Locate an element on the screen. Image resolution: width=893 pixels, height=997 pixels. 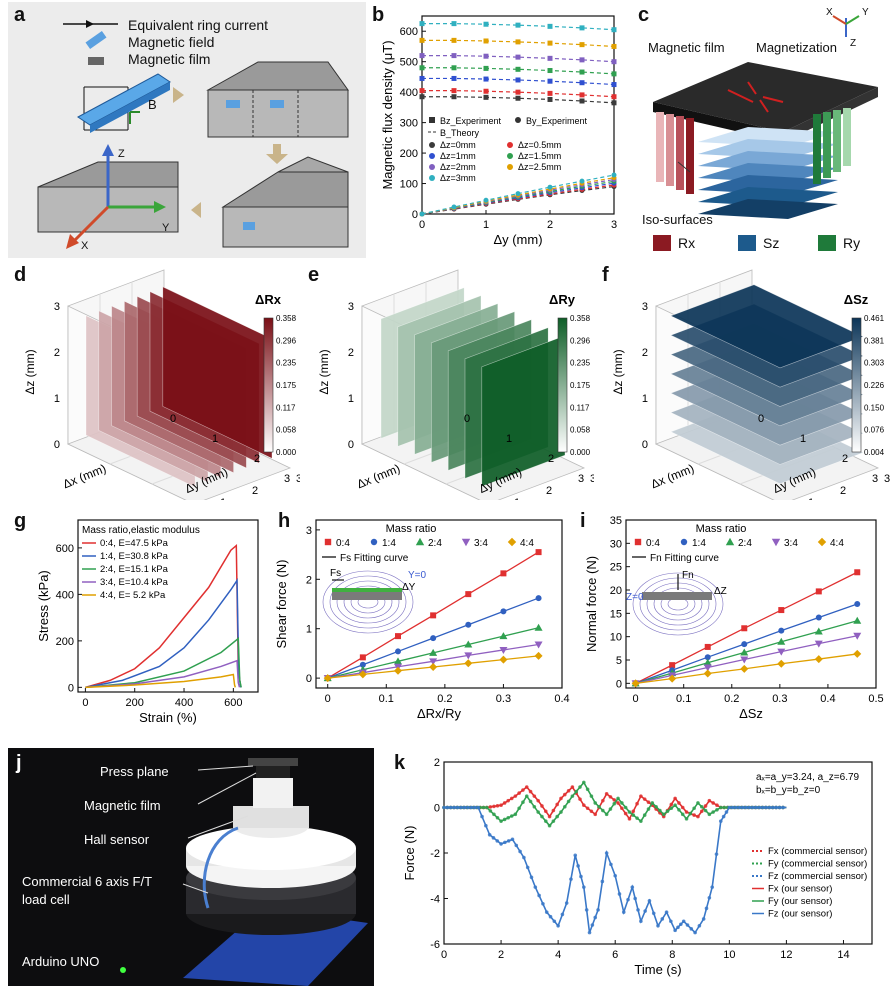
panel-c-label-iso: Iso-surfaces is located at coordinates (677, 219).